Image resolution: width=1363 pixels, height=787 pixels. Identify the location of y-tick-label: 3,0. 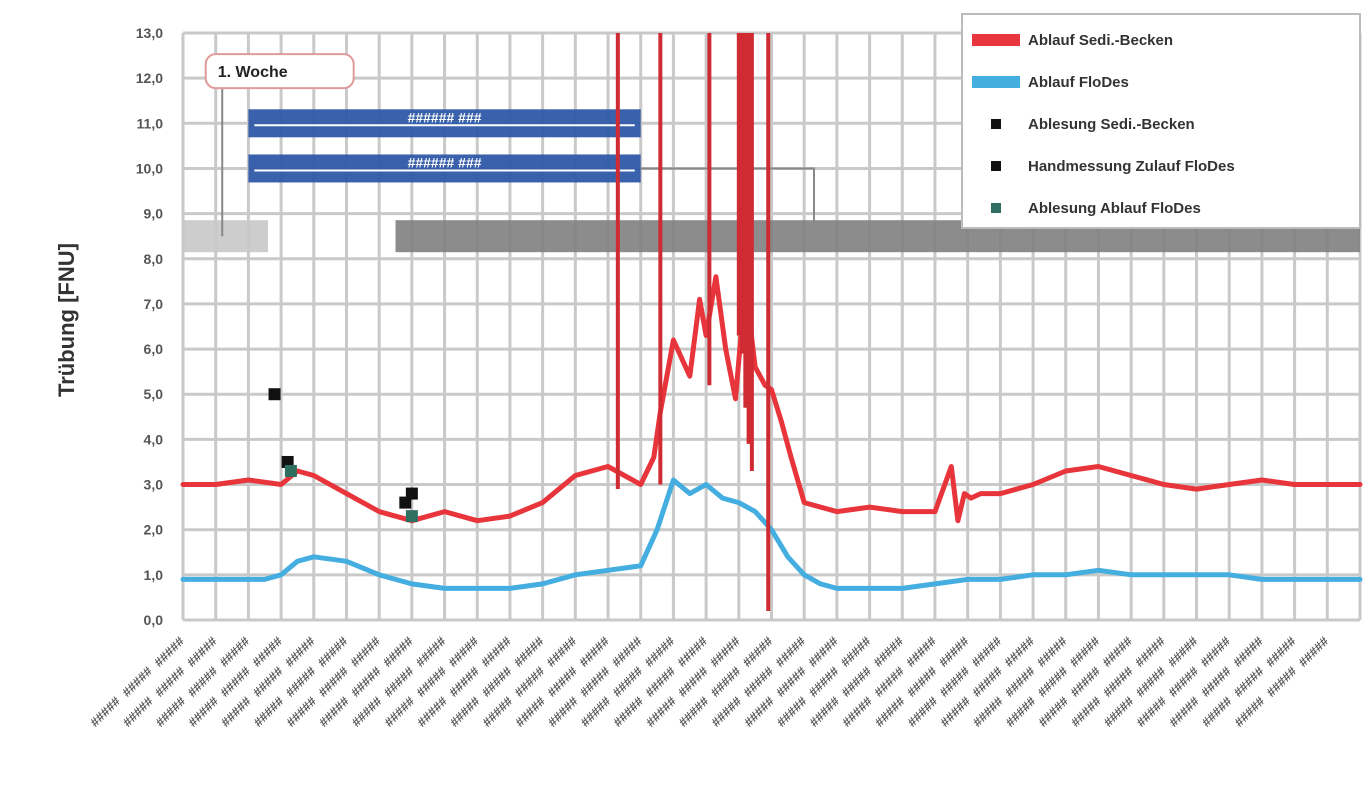
(154, 485).